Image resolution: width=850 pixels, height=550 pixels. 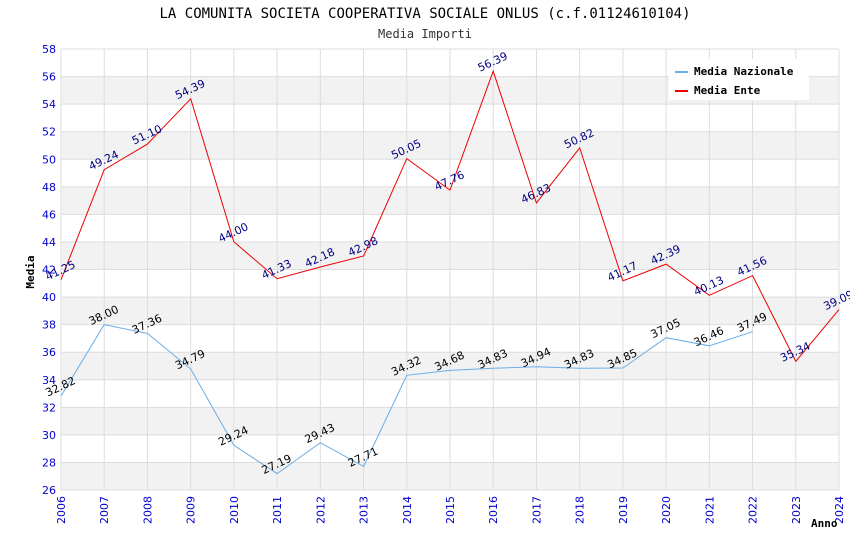 I want to click on legend-box, so click(x=739, y=79).